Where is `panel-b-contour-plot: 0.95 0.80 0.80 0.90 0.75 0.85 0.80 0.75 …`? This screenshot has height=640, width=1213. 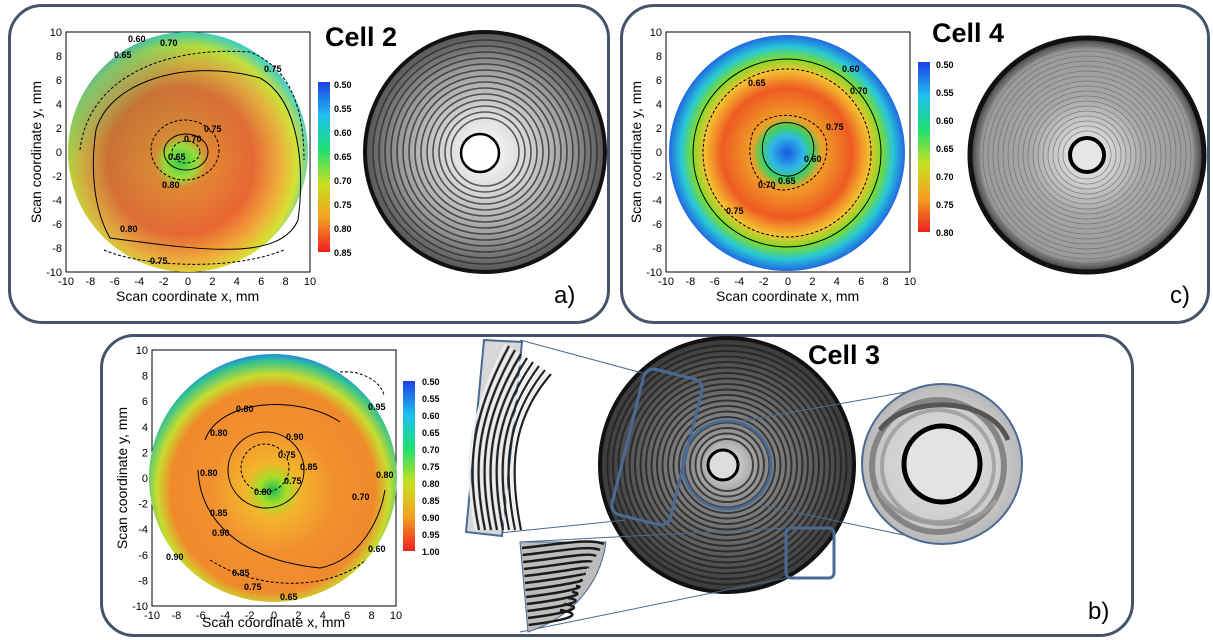 panel-b-contour-plot: 0.95 0.80 0.80 0.90 0.75 0.85 0.80 0.75 … is located at coordinates (273, 478).